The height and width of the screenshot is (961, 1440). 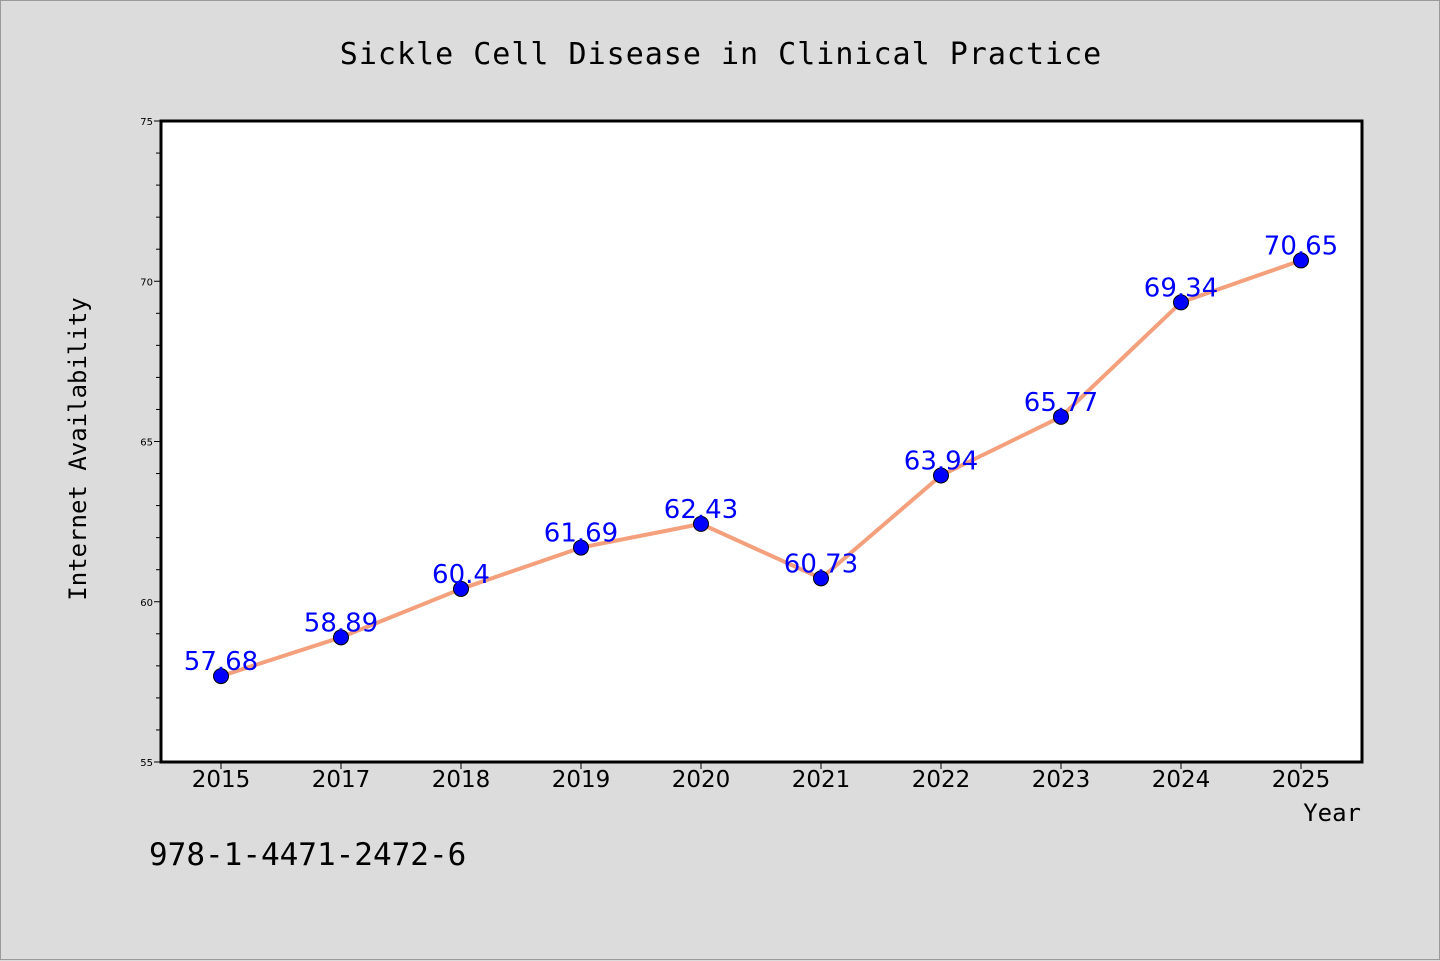 What do you see at coordinates (1301, 780) in the screenshot?
I see `x-tick-label: 2025` at bounding box center [1301, 780].